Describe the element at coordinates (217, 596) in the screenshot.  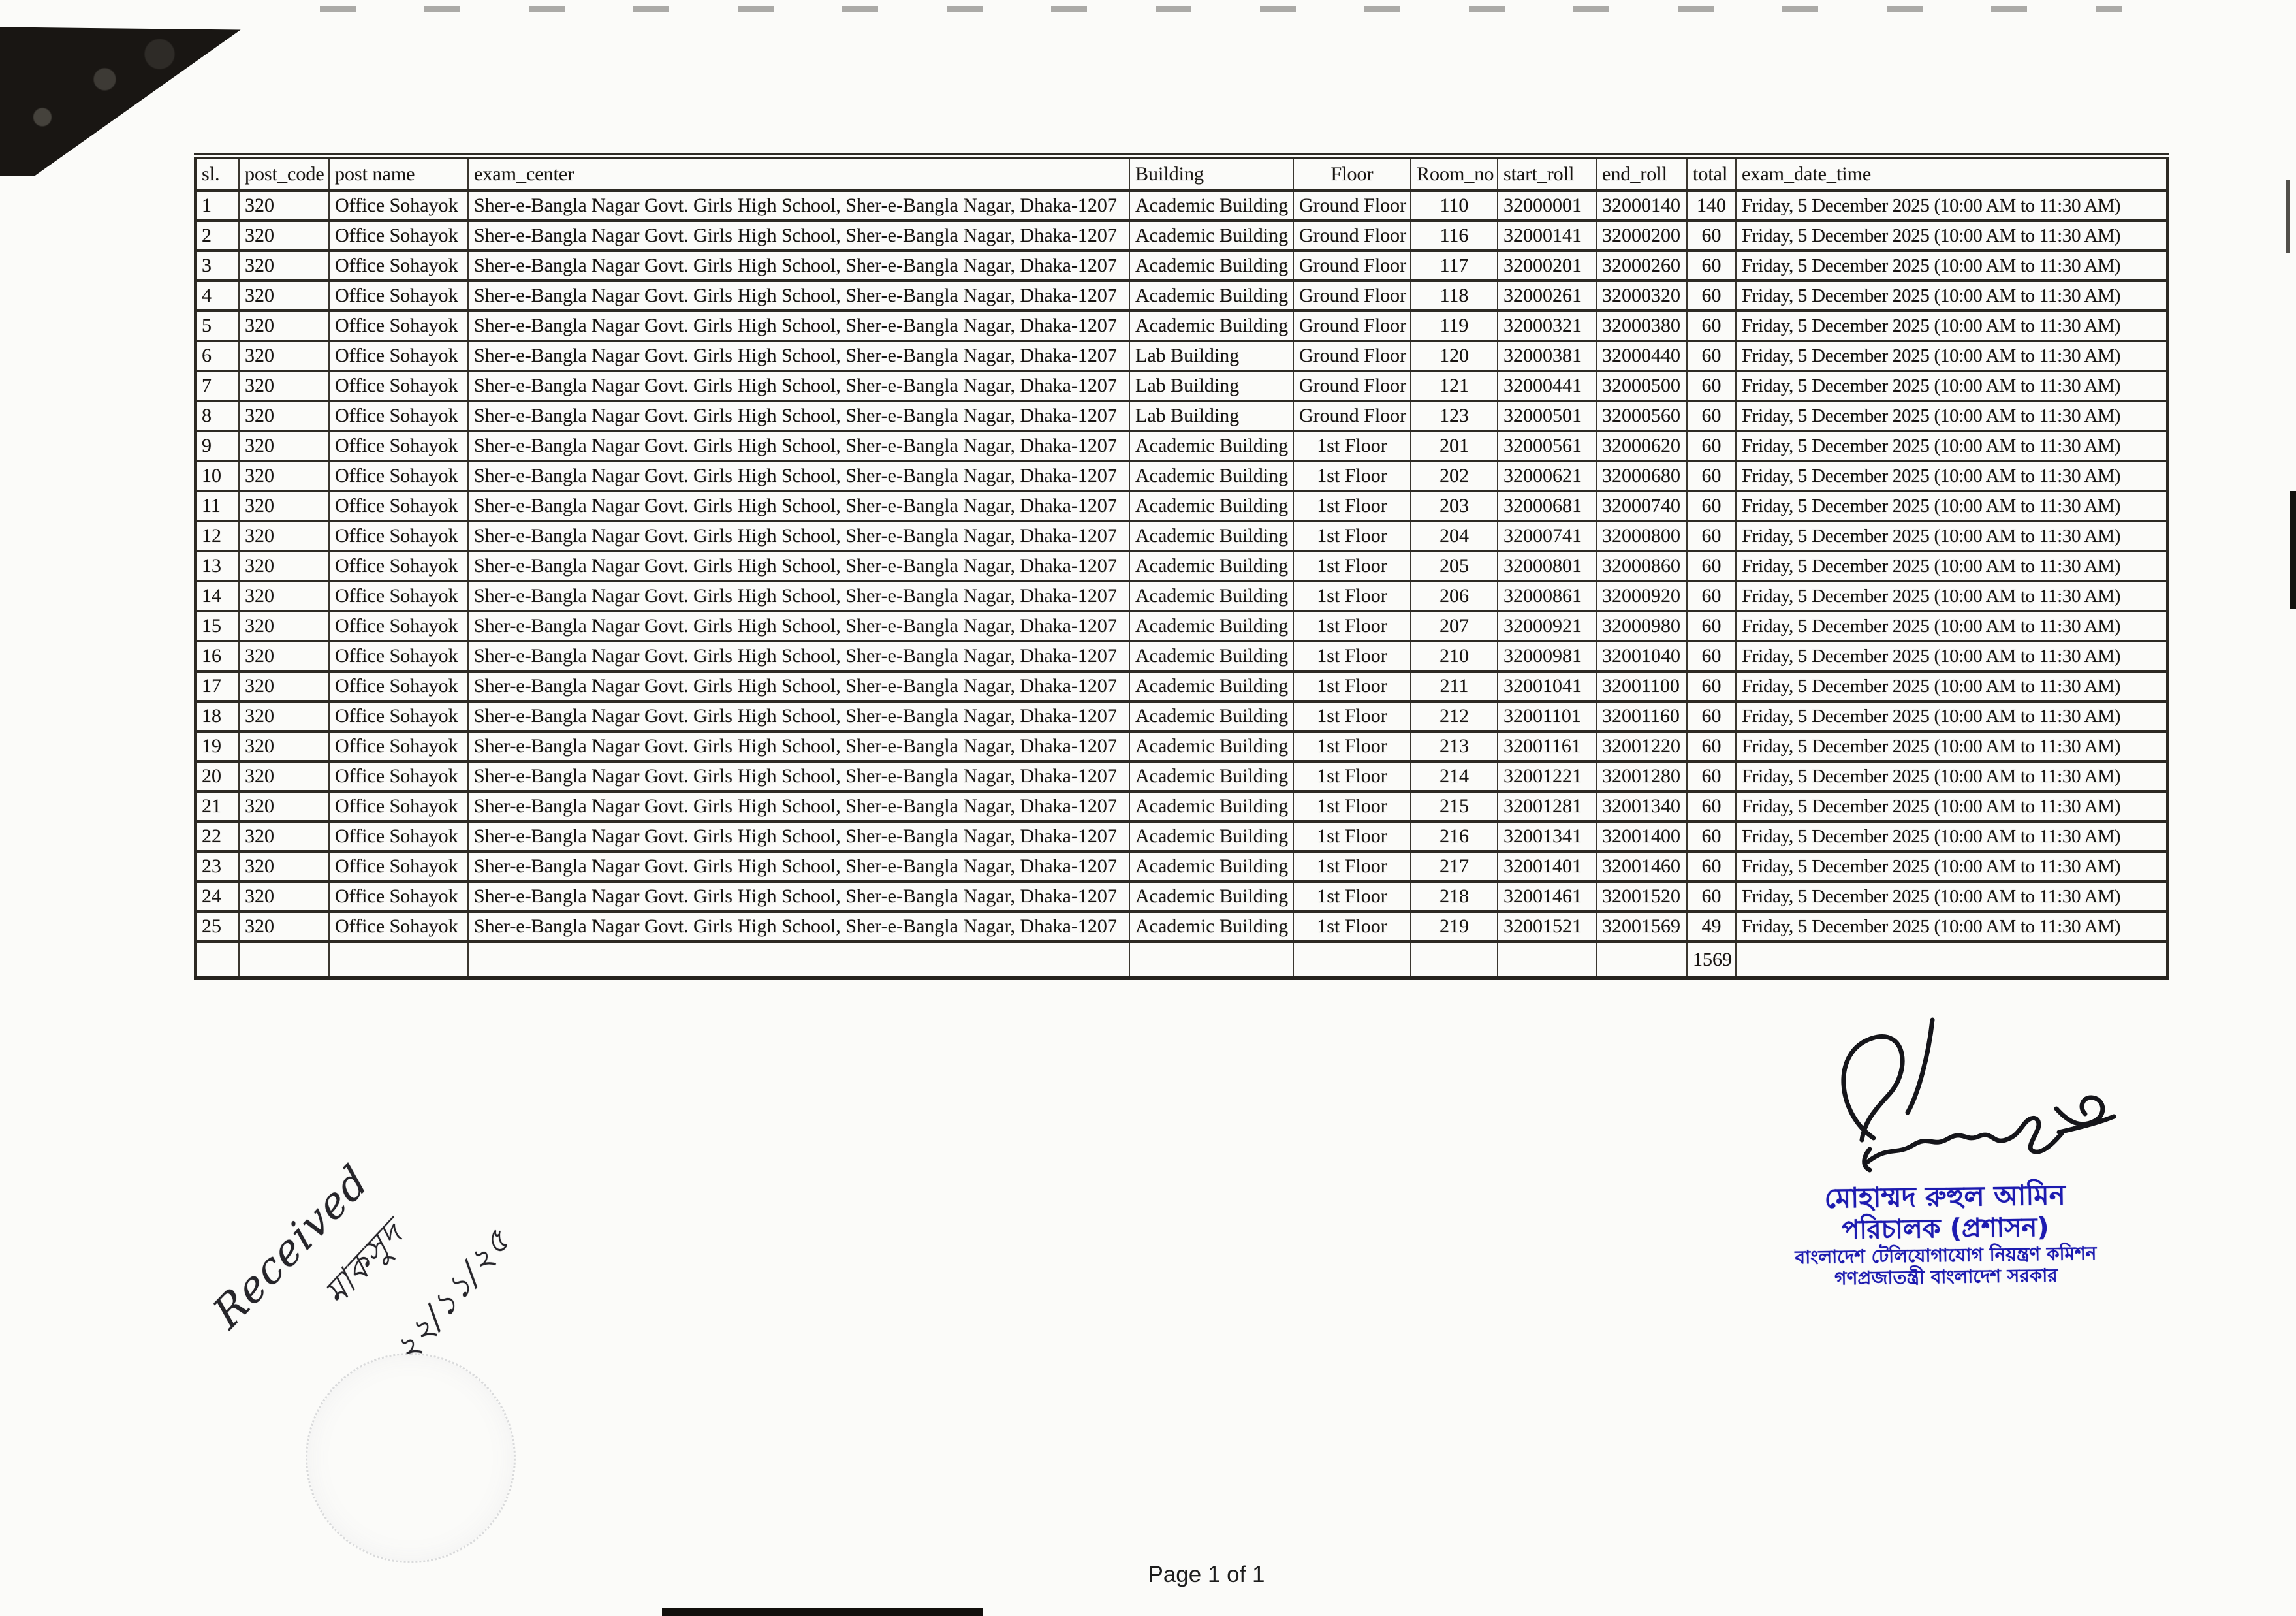
I see `table-cell: 14` at that location.